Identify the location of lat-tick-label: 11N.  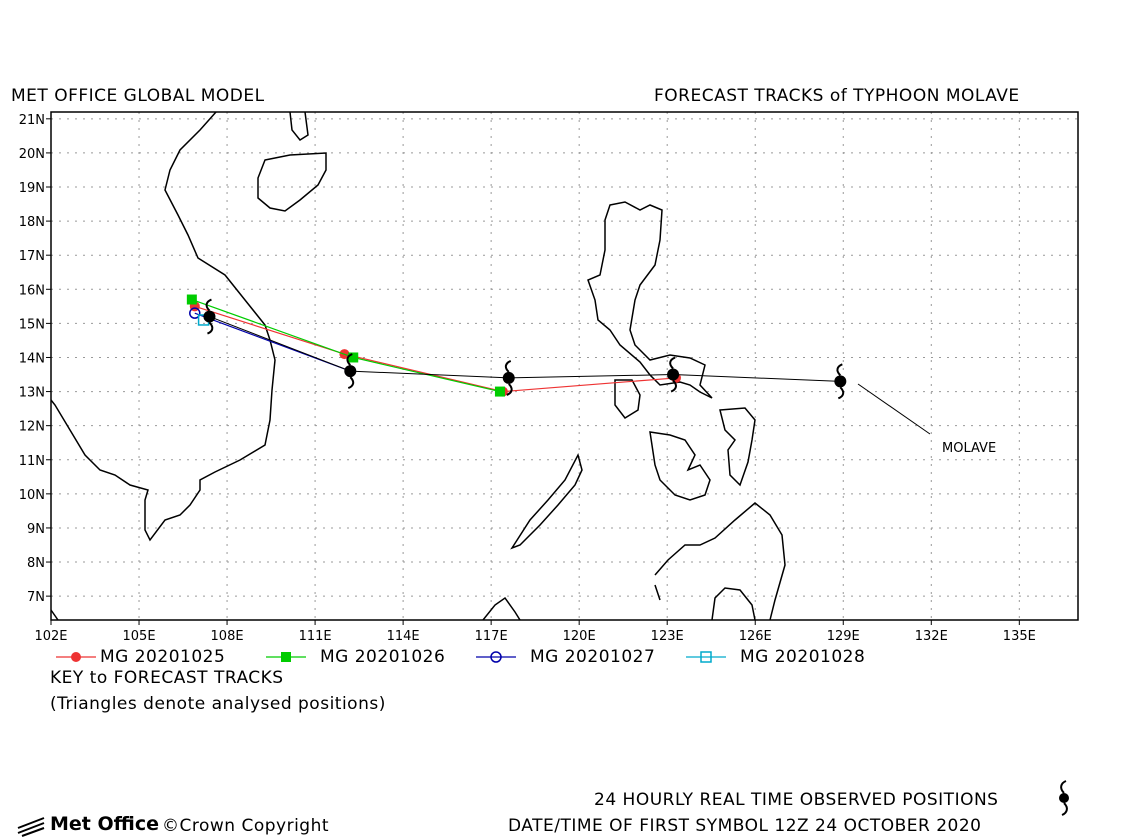
(32, 461).